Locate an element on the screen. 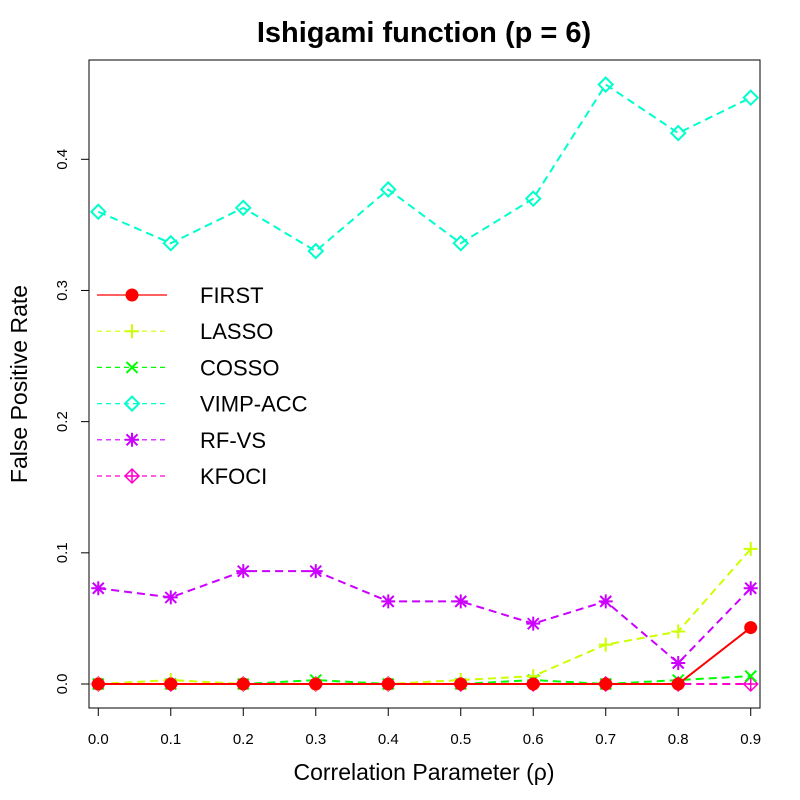 This screenshot has height=800, width=800. series-line-first is located at coordinates (425, 655).